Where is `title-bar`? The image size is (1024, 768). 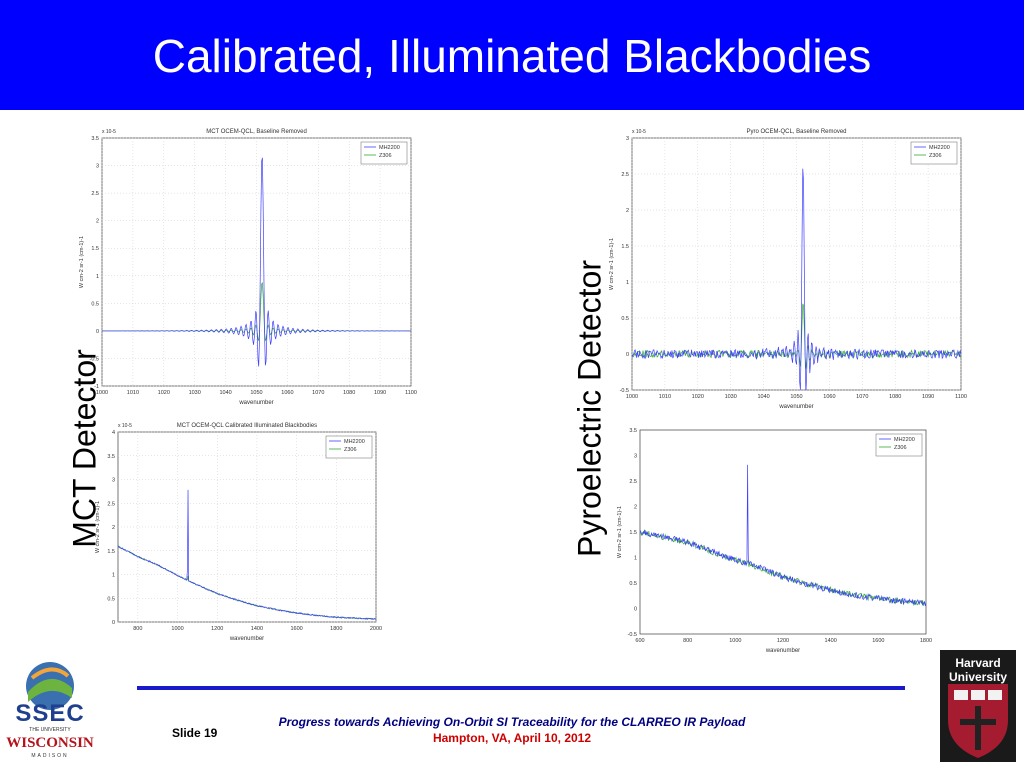 title-bar is located at coordinates (512, 55).